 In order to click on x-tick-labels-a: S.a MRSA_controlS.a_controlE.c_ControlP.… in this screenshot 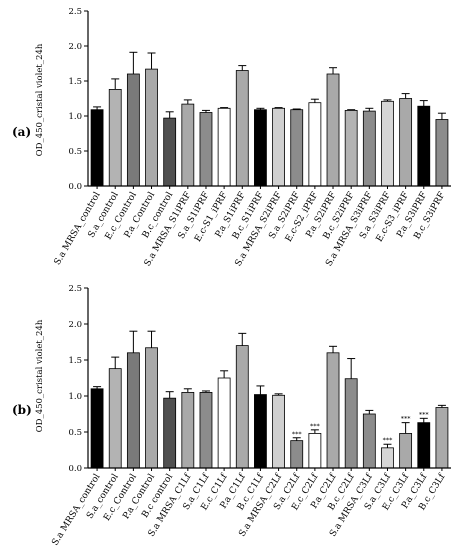, I will do `click(250, 227)`.